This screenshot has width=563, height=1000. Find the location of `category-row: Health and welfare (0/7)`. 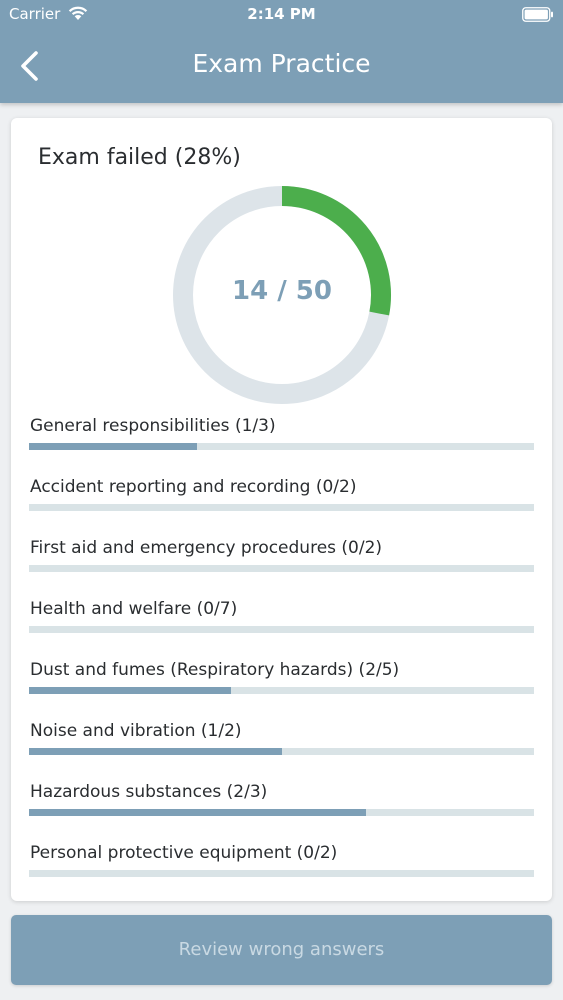

category-row: Health and welfare (0/7) is located at coordinates (281, 619).